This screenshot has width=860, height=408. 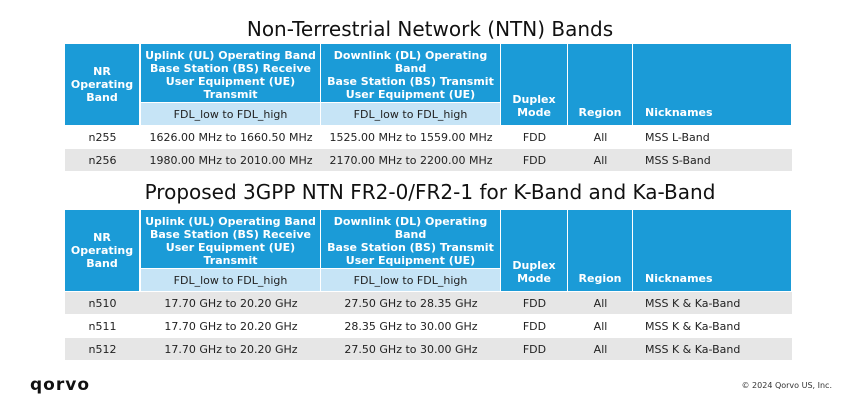 I want to click on table-cell: 27.50 GHz to 30.00 GHz, so click(x=411, y=349).